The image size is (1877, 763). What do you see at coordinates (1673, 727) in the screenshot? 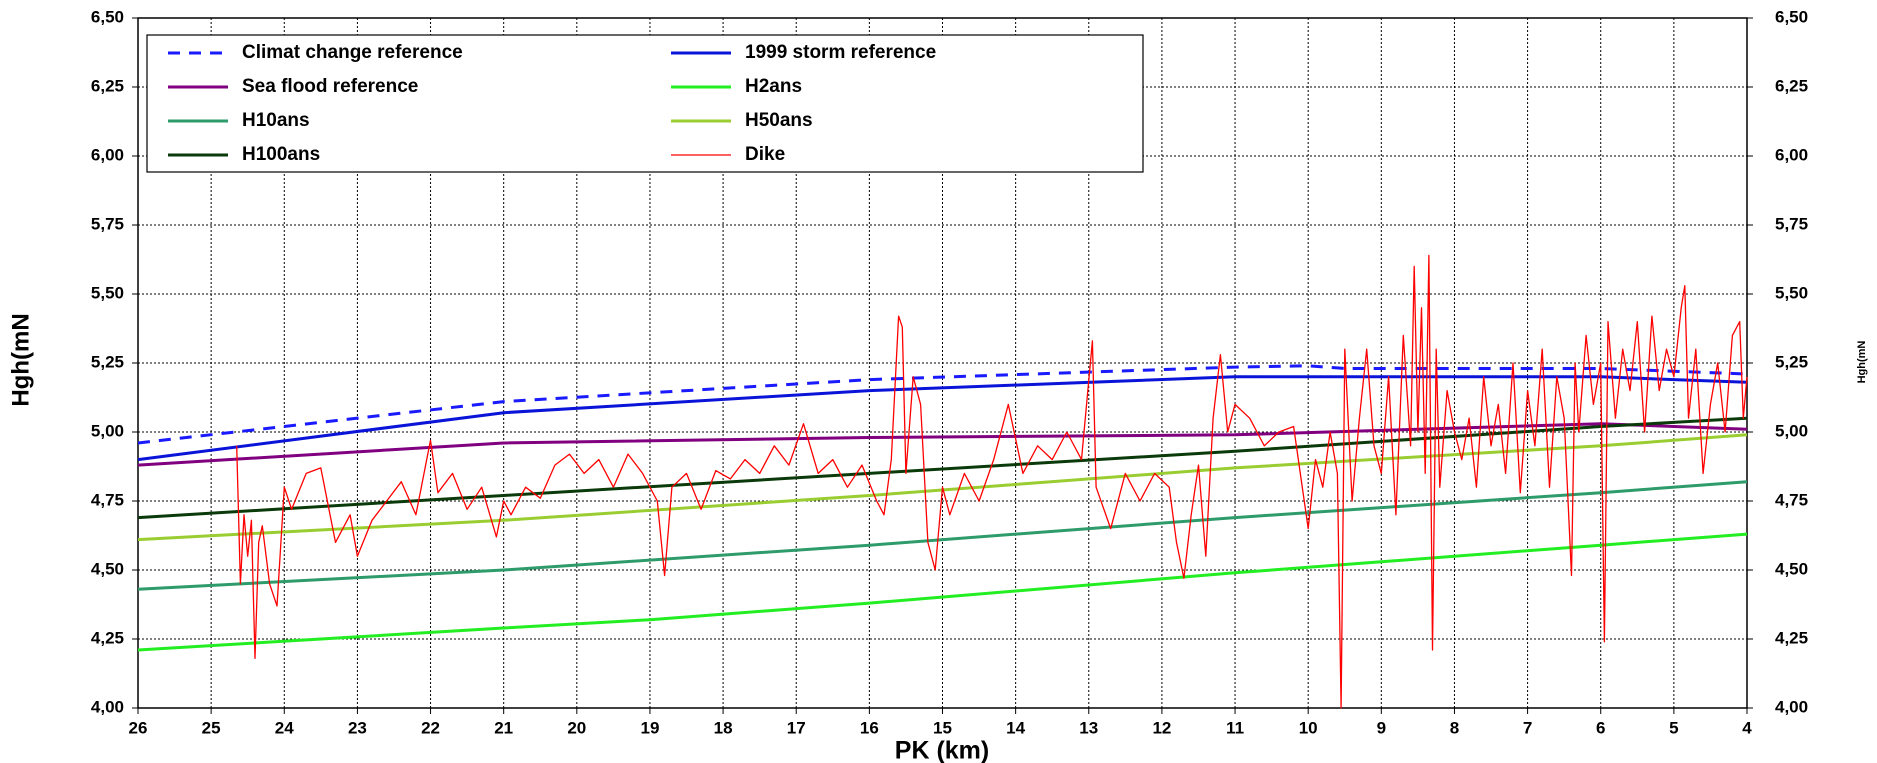
I see `x-tick-label: 5` at bounding box center [1673, 727].